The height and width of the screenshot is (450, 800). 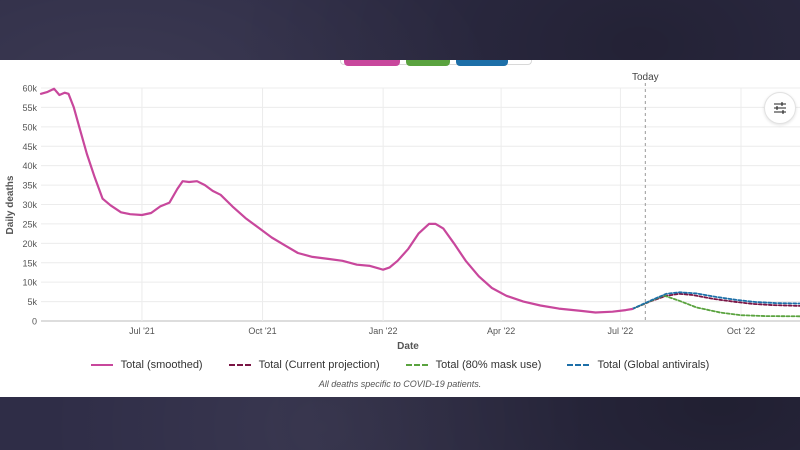 I want to click on x-tick-label: Apr '22, so click(x=501, y=331).